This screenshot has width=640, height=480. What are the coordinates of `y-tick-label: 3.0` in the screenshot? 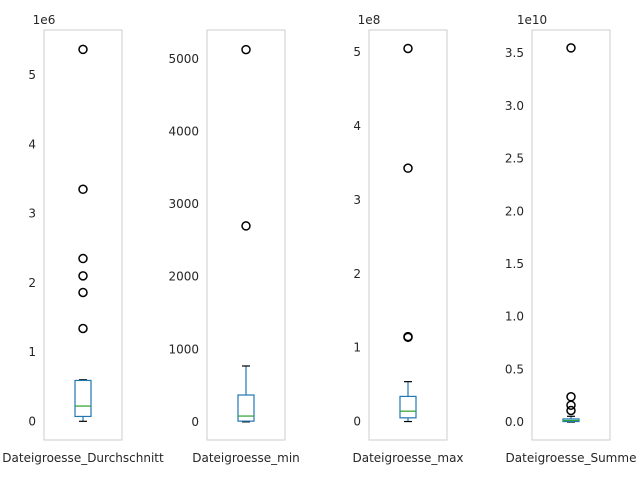 It's located at (514, 106).